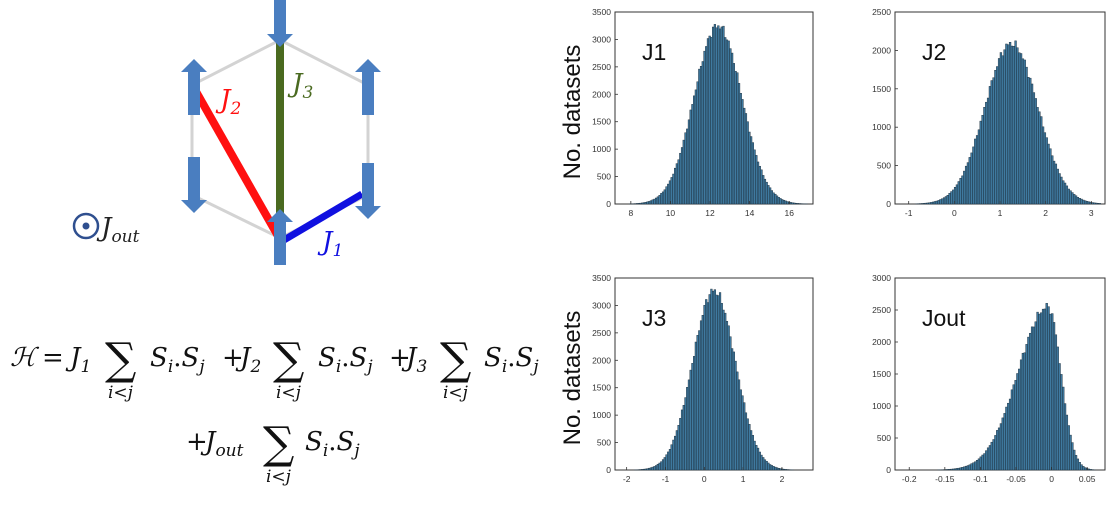 The height and width of the screenshot is (508, 1120). What do you see at coordinates (414, 360) in the screenshot?
I see `eq-term3-j: J3` at bounding box center [414, 360].